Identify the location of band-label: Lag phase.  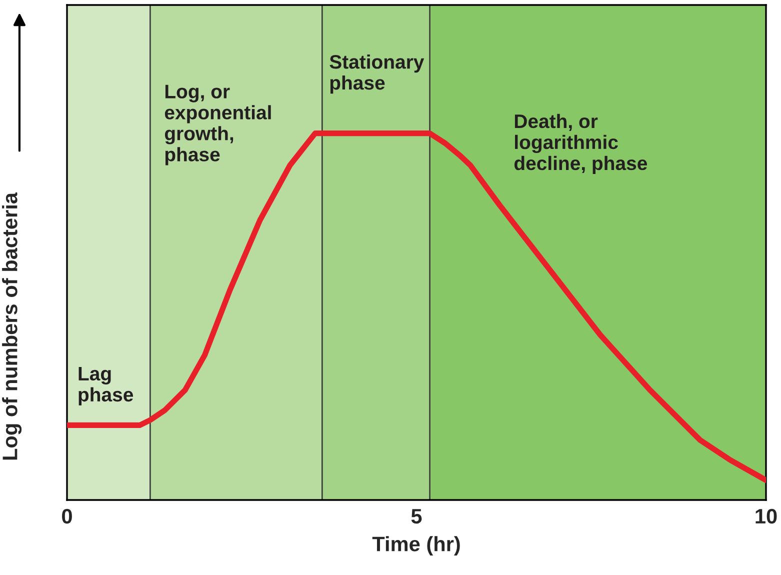
(106, 386).